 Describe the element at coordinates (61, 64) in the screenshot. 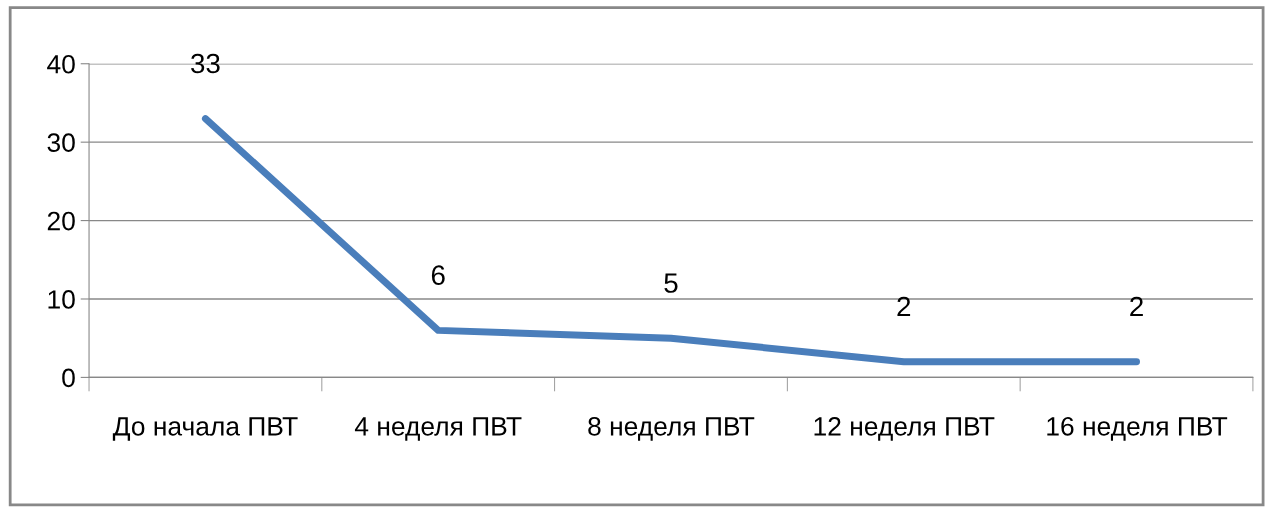

I see `y-tick-label: 40` at that location.